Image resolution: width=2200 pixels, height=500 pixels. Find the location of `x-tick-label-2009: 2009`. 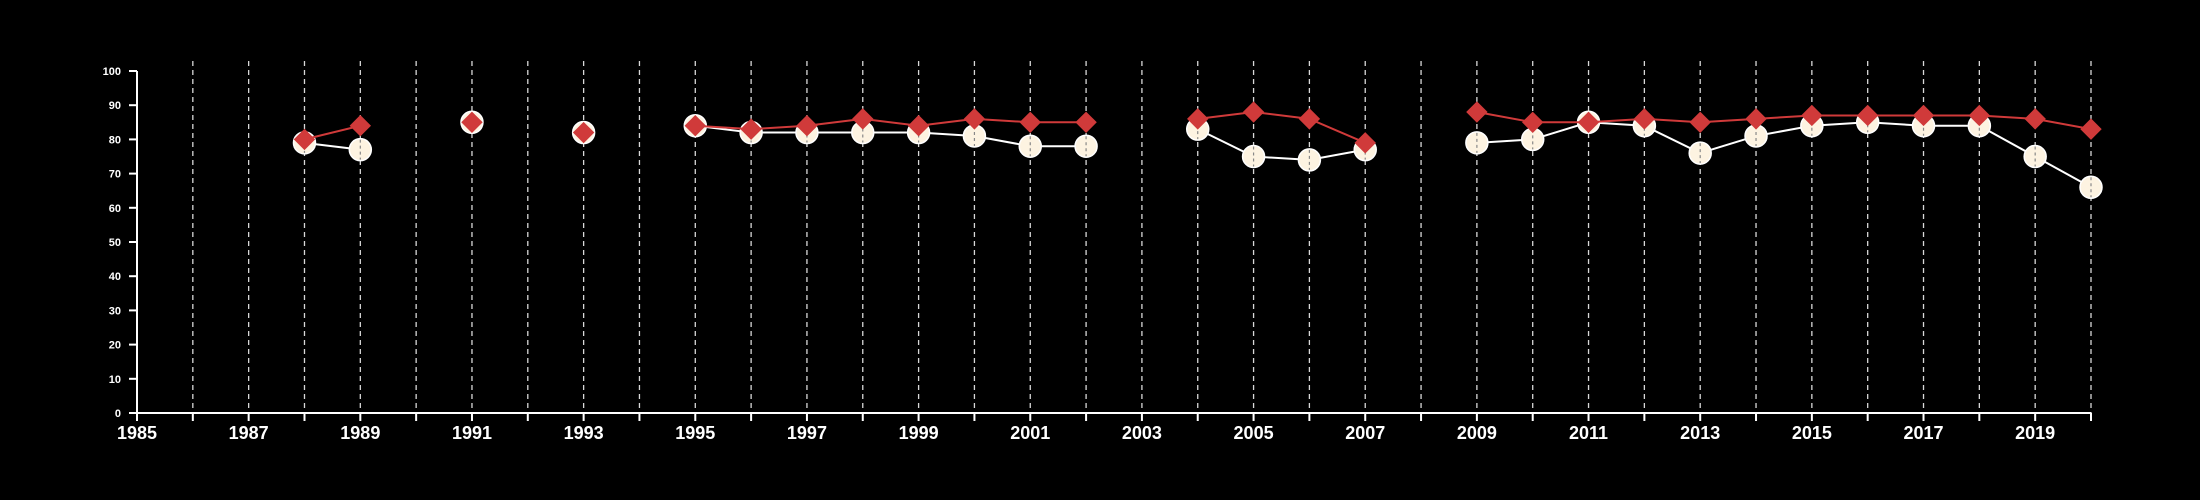

x-tick-label-2009: 2009 is located at coordinates (1477, 433).